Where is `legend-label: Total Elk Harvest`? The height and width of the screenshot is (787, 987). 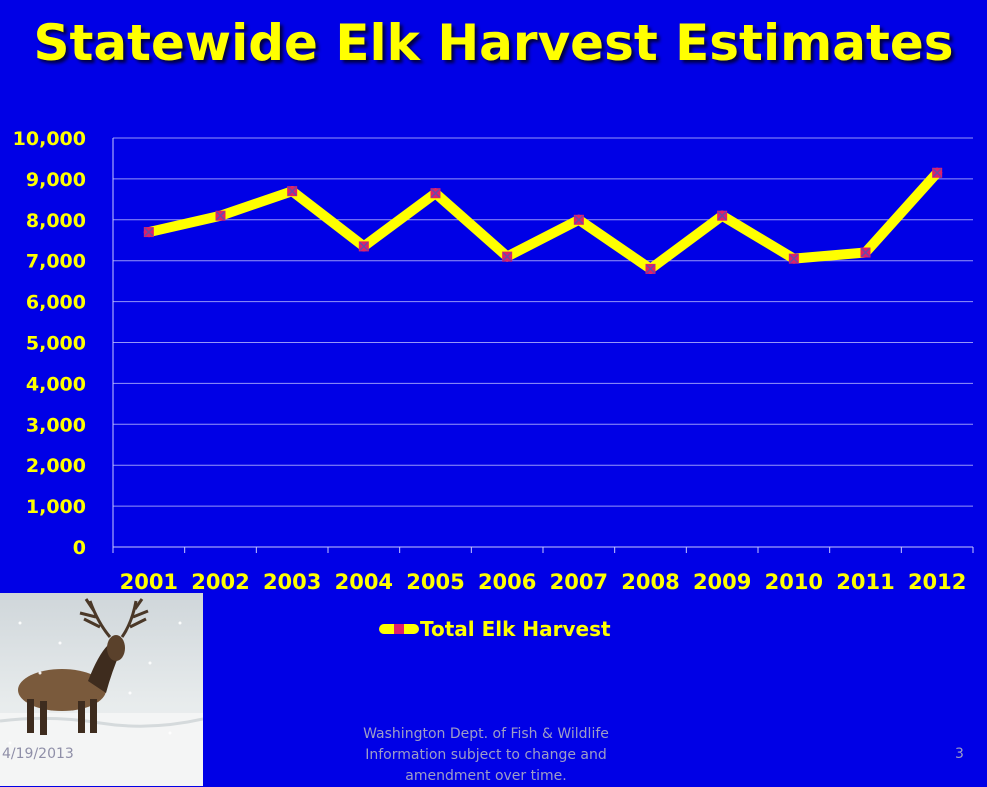
legend-label: Total Elk Harvest is located at coordinates (515, 629).